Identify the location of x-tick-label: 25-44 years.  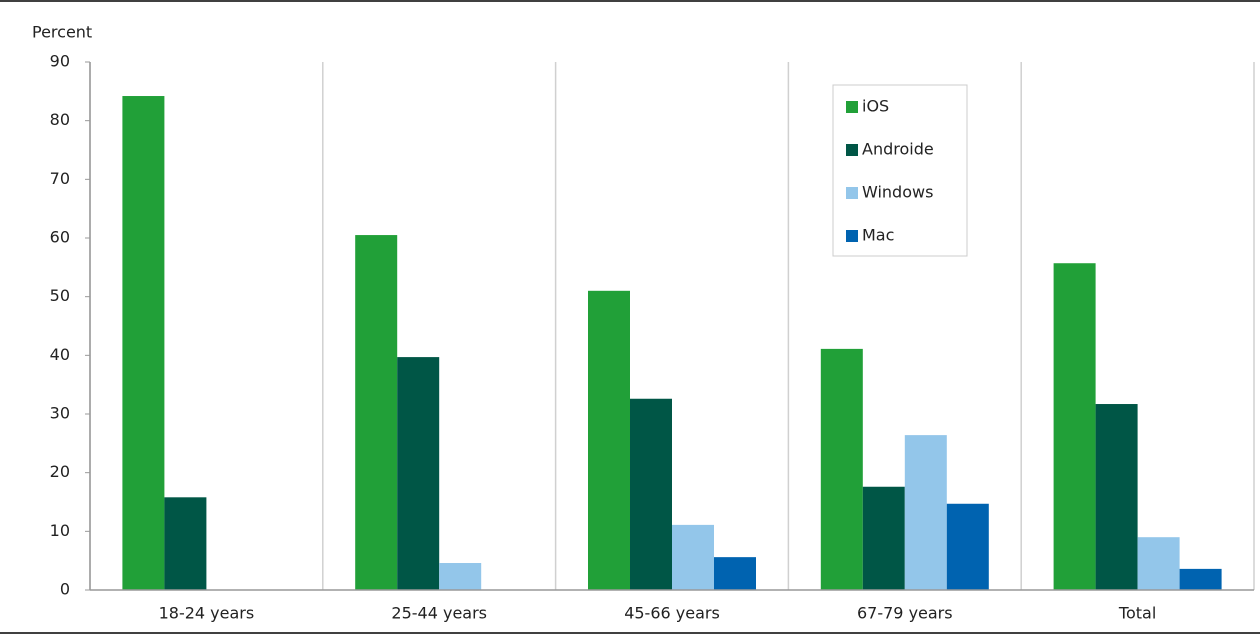
(439, 613).